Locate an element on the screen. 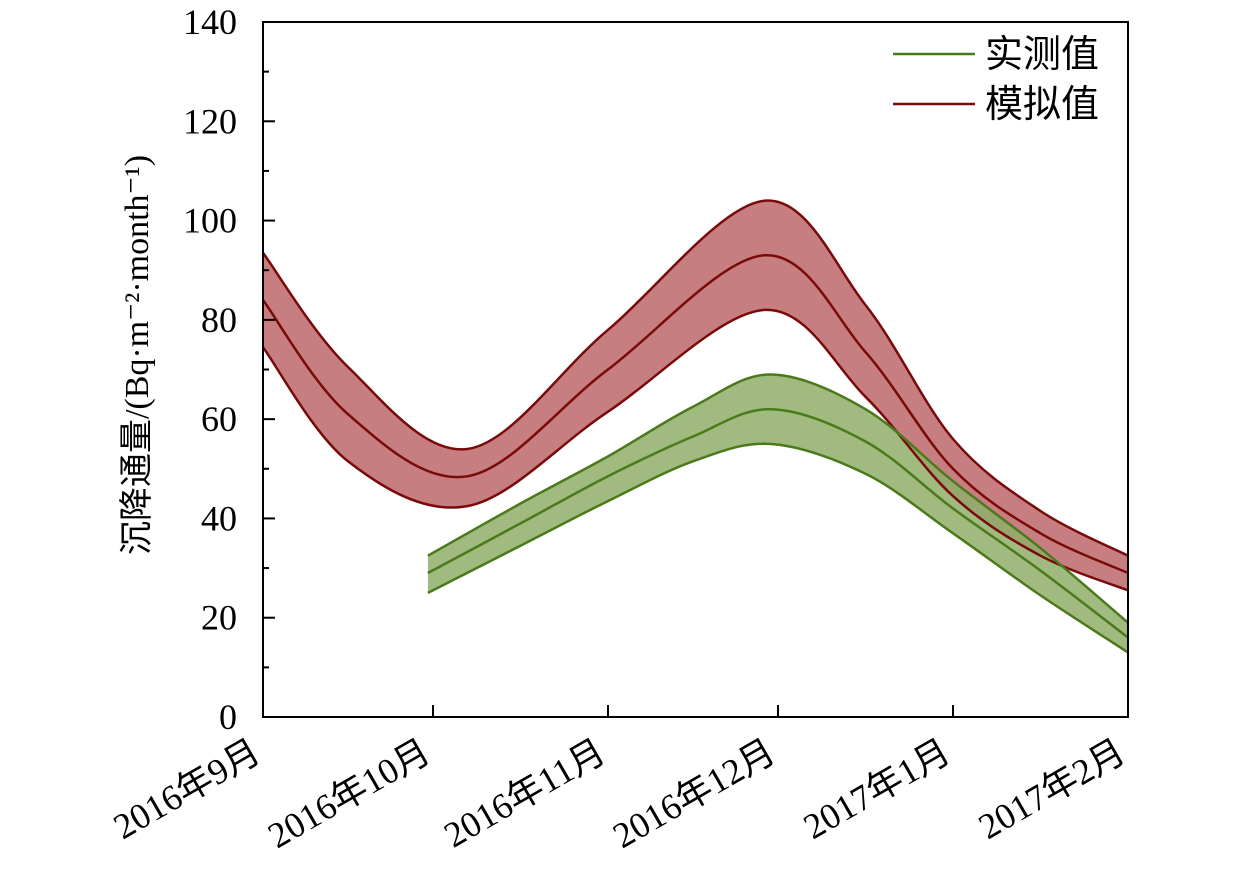  y-tick-label-140: 140 is located at coordinates (210, 22).